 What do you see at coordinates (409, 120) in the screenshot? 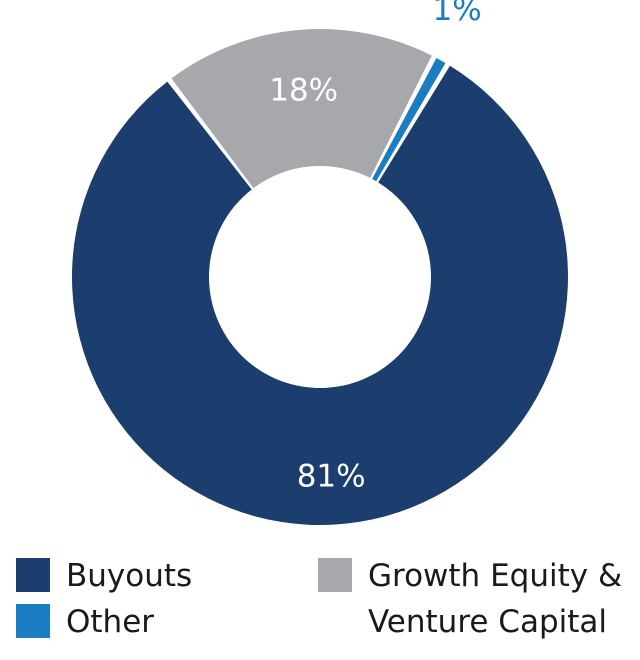
I see `slice-other` at bounding box center [409, 120].